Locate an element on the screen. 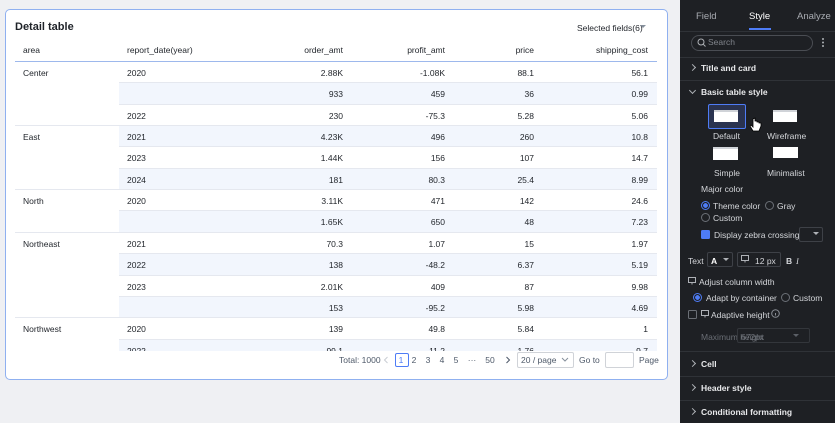 Image resolution: width=835 pixels, height=423 pixels. cell: Northeast is located at coordinates (41, 243).